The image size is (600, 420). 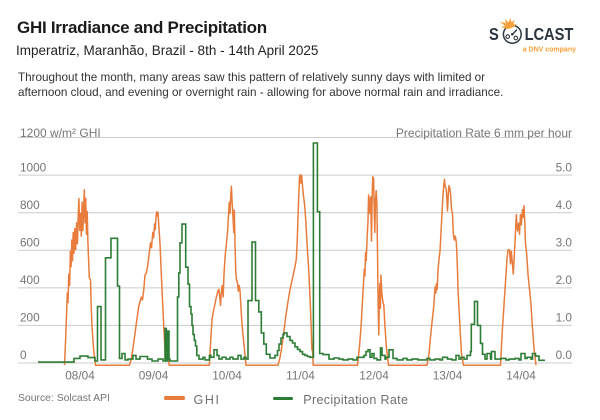 I want to click on svg-text: 3.0, so click(x=564, y=243).